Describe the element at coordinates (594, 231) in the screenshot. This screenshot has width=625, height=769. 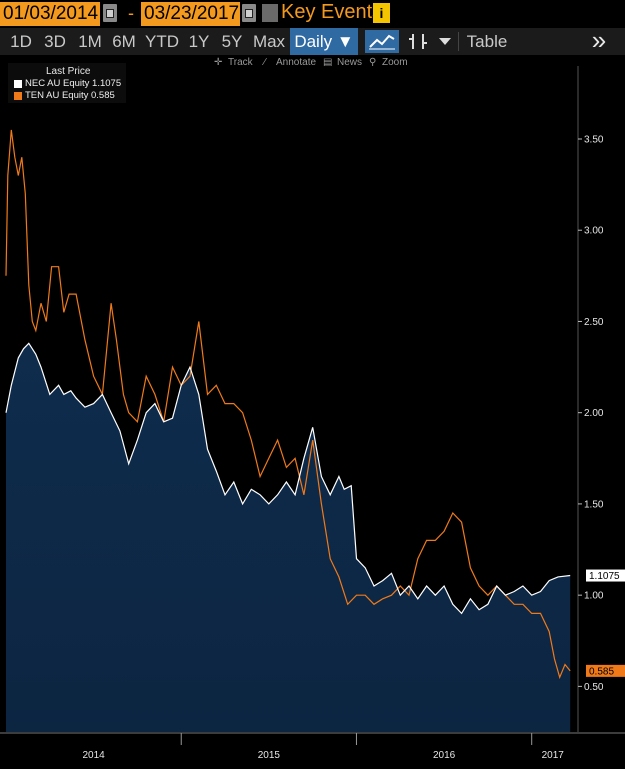
I see `y-tick-label: 3.00` at that location.